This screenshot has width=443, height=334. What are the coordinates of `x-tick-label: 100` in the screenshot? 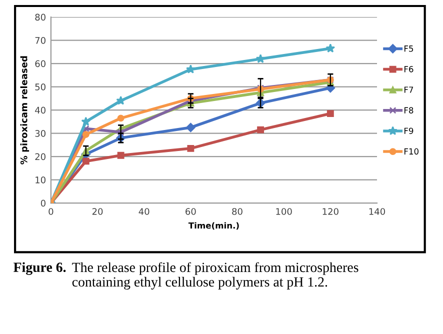 It's located at (284, 211).